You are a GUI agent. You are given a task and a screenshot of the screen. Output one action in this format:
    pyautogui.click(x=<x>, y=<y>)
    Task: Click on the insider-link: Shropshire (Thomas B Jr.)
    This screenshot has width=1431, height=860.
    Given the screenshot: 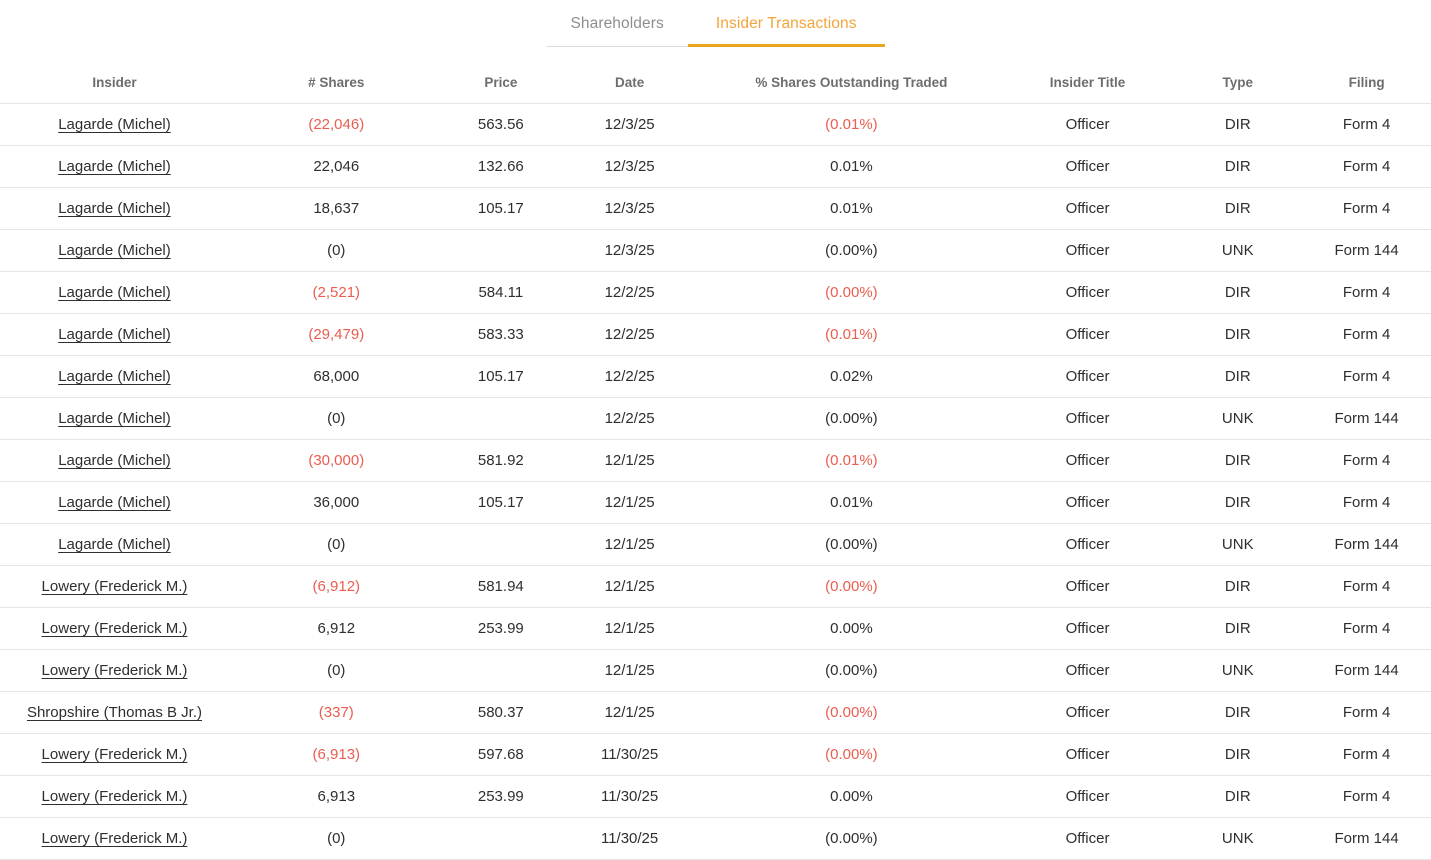 What is the action you would take?
    pyautogui.click(x=114, y=712)
    